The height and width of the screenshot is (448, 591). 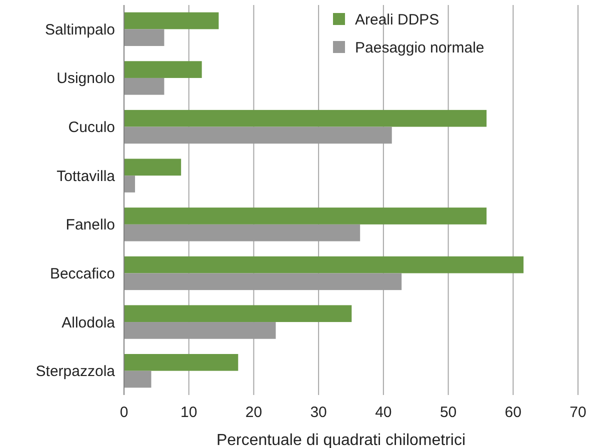 I want to click on x-tick-label: 40, so click(x=383, y=412).